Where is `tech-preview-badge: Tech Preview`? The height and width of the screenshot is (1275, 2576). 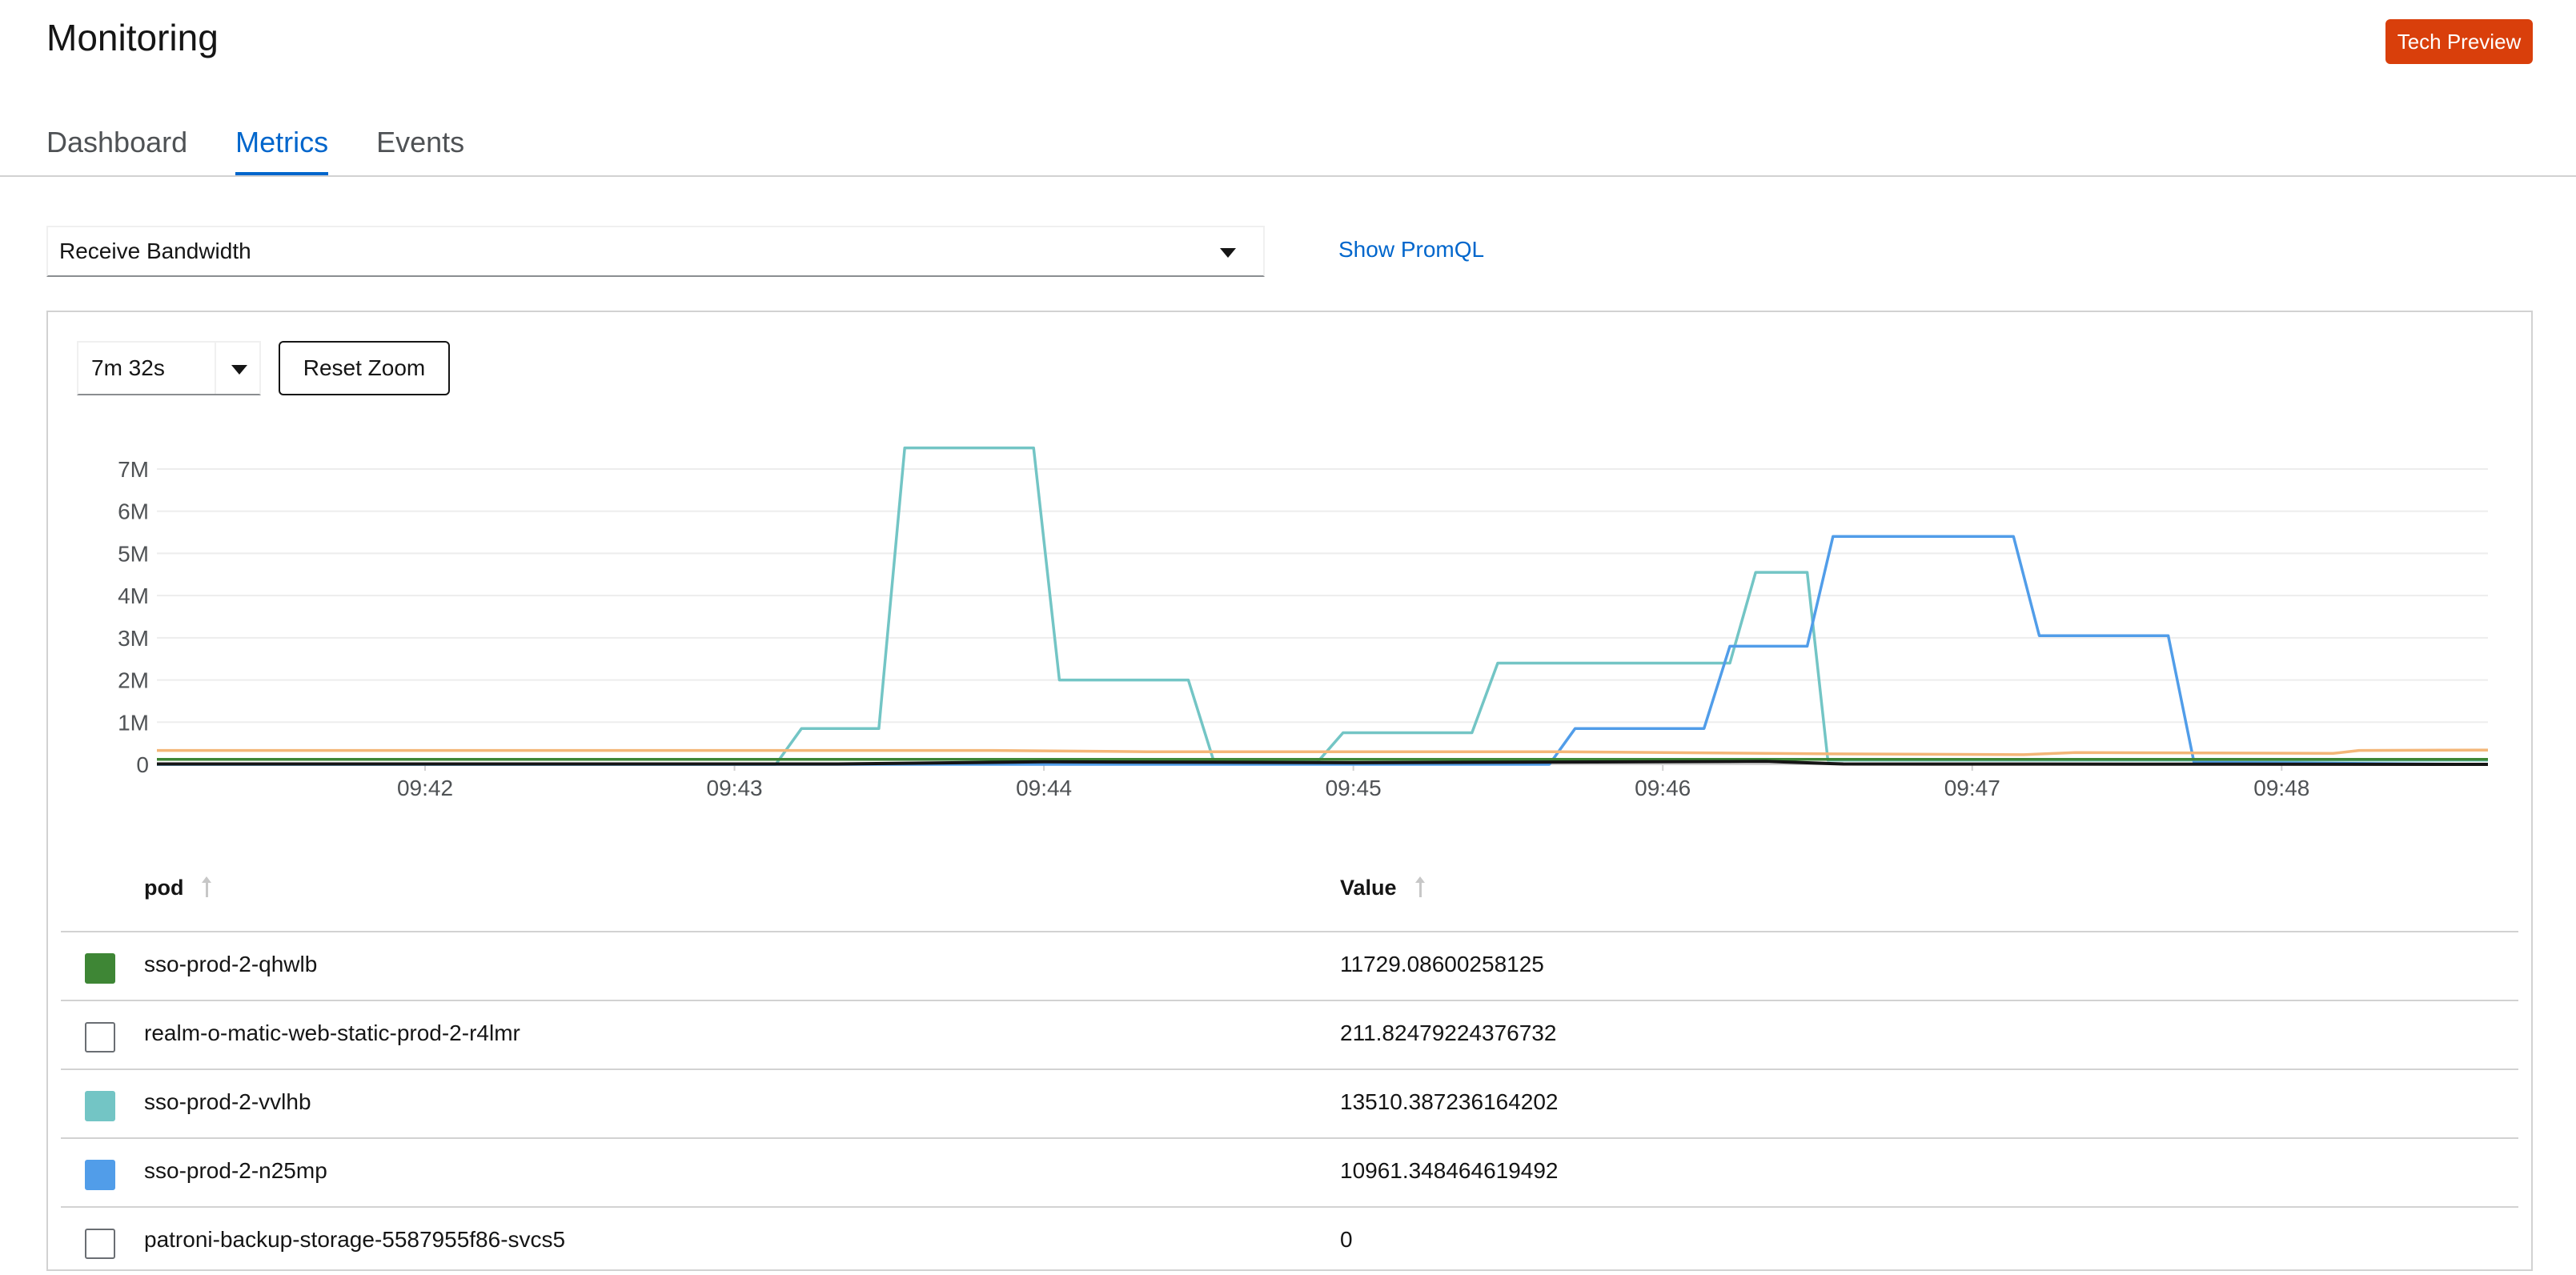 tech-preview-badge: Tech Preview is located at coordinates (2459, 41).